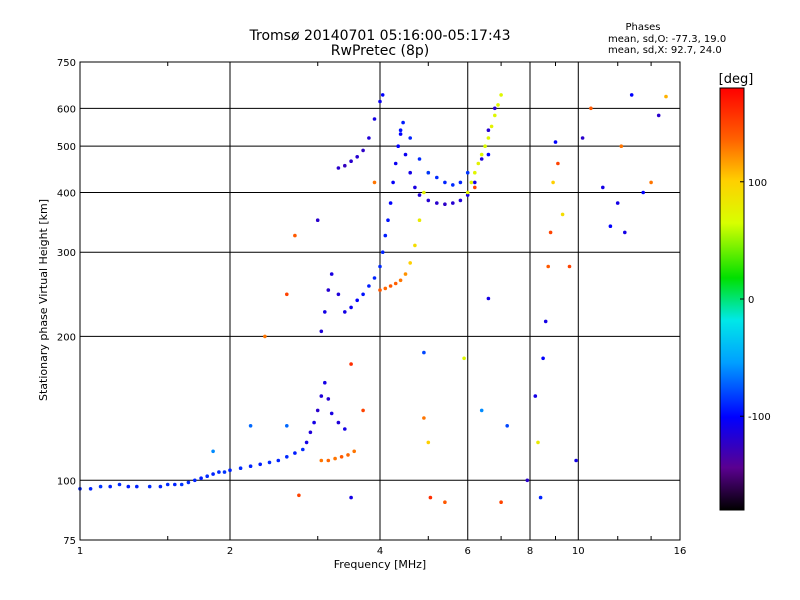  I want to click on colorbar-label: [deg], so click(736, 79).